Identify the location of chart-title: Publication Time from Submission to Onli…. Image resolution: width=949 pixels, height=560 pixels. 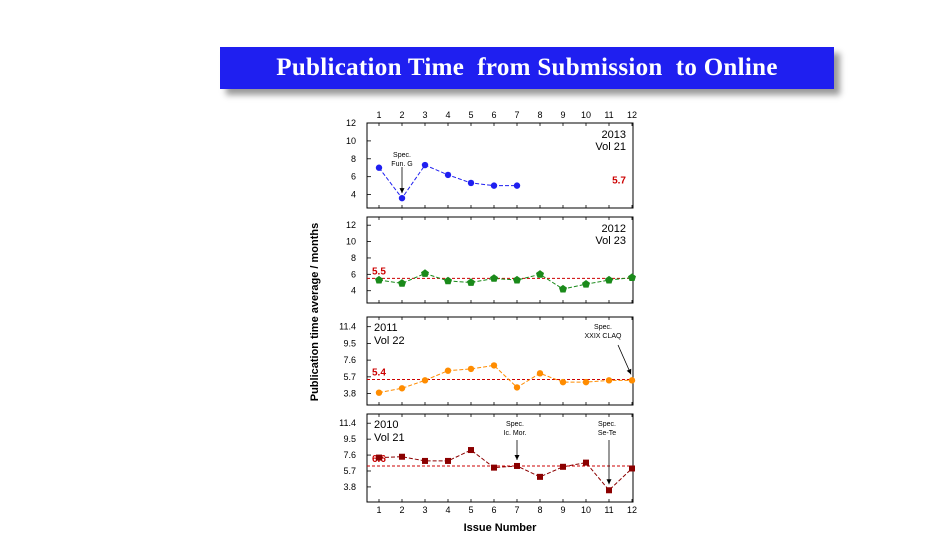
(527, 67).